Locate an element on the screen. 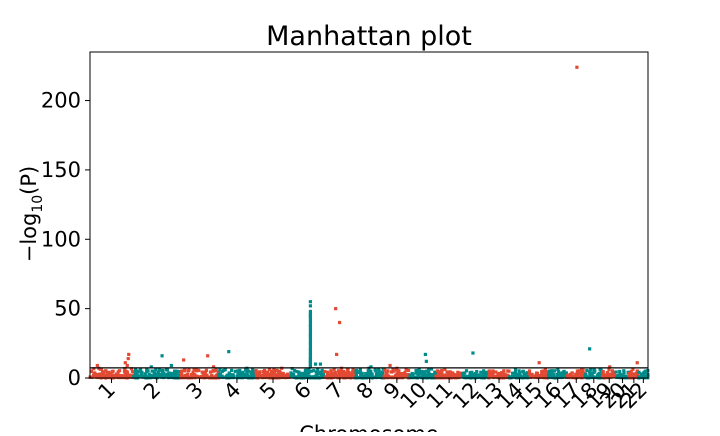 This screenshot has width=720, height=436. chart-title: Manhattan plot is located at coordinates (369, 36).